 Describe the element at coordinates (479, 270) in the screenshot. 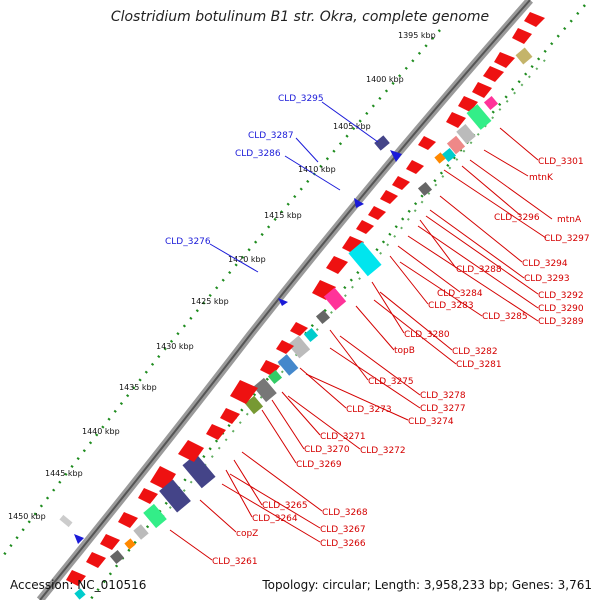

I see `gene-label: CLD_3288` at that location.